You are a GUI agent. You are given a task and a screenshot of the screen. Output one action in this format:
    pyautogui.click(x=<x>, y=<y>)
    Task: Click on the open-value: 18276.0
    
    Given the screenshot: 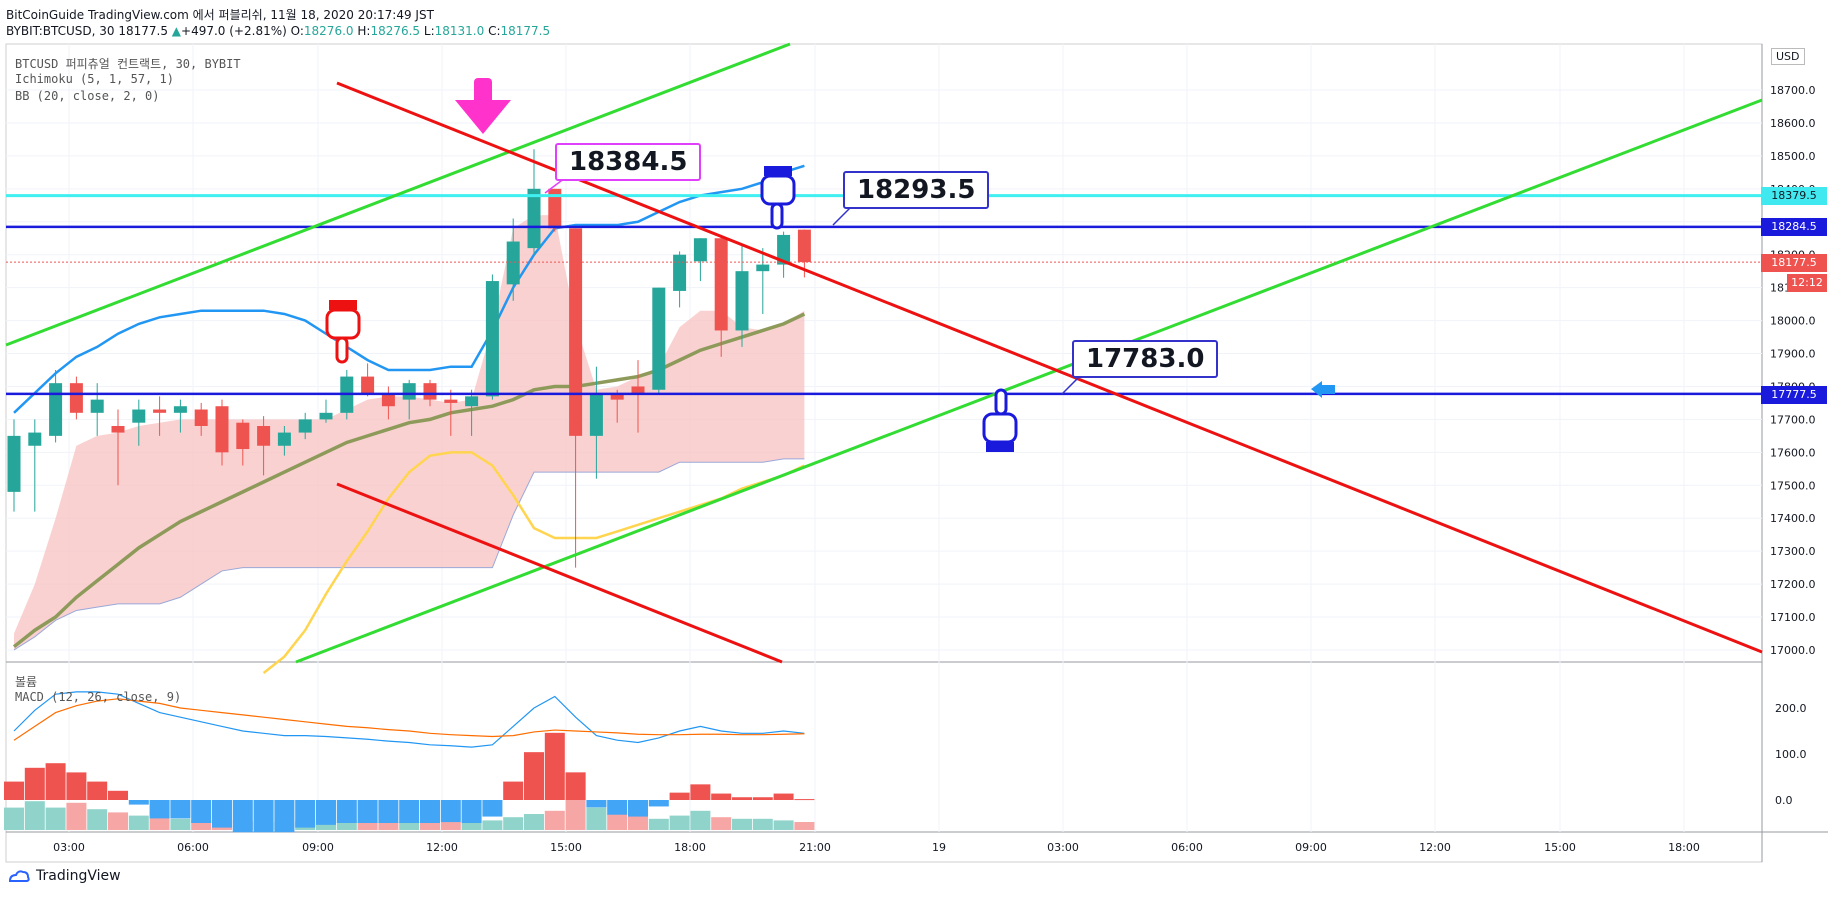 What is the action you would take?
    pyautogui.click(x=328, y=31)
    